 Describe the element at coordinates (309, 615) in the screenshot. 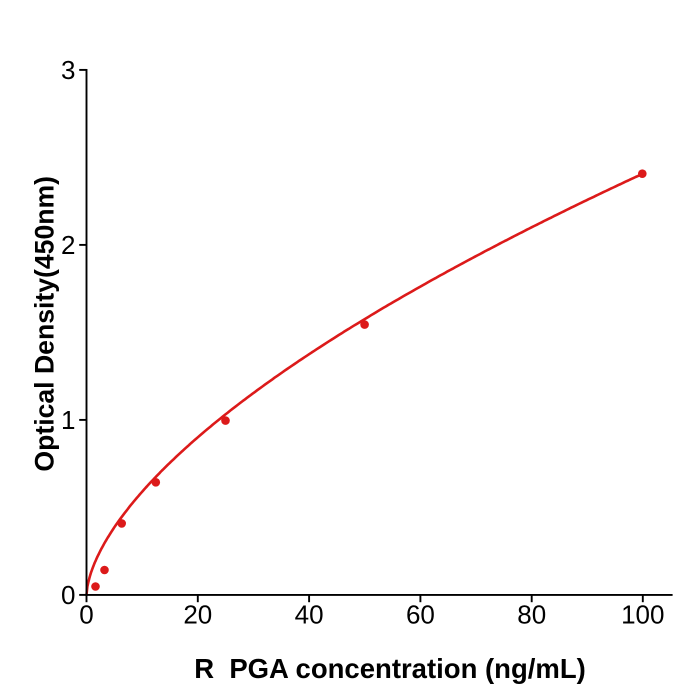

I see `svg-text: 40` at that location.